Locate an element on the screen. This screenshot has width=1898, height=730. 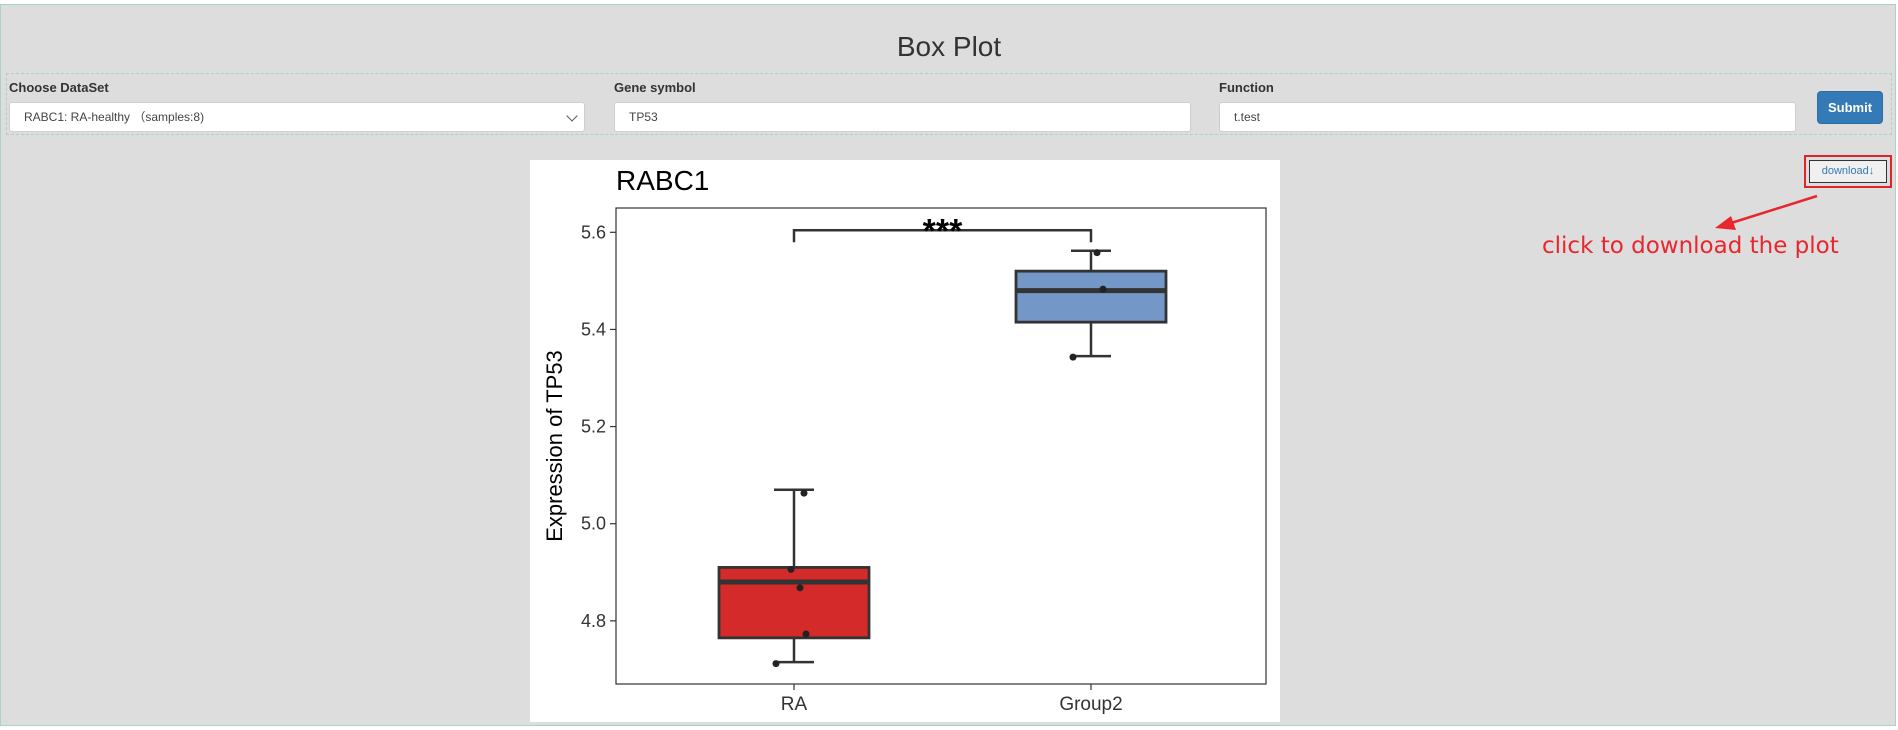
download-highlight: download↓ is located at coordinates (1848, 171).